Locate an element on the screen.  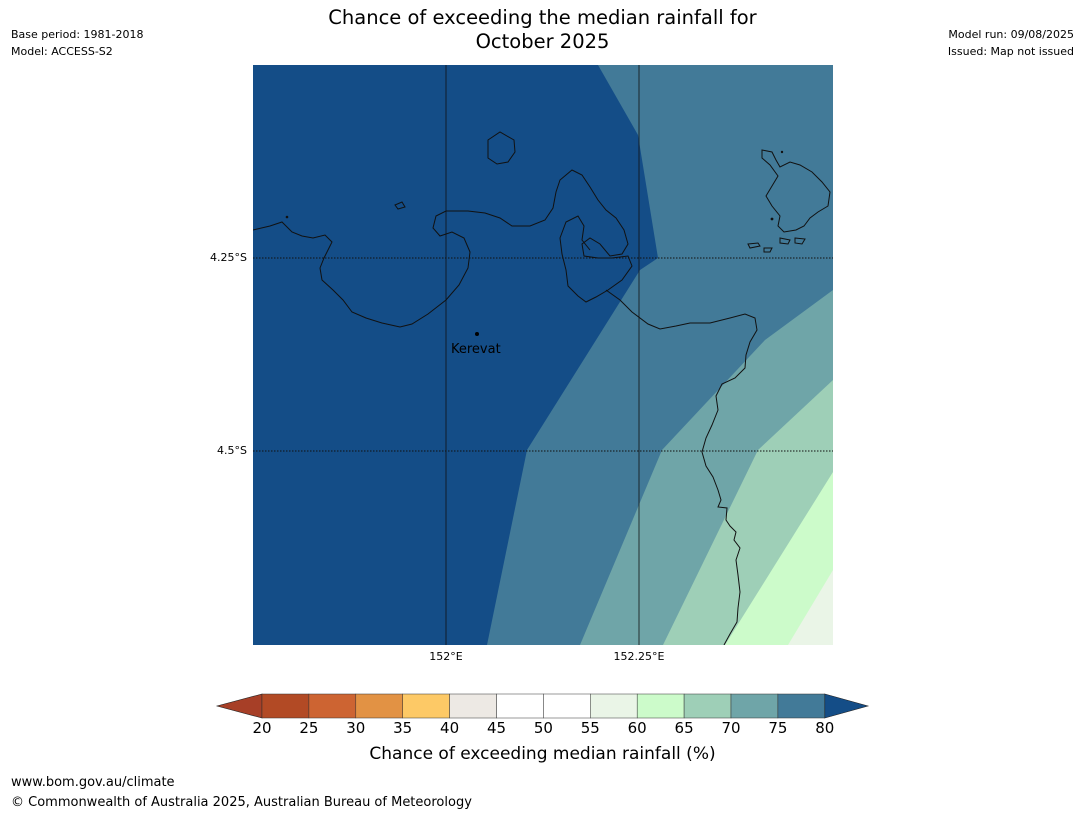
colorbar-tick-label: 20 is located at coordinates (262, 728).